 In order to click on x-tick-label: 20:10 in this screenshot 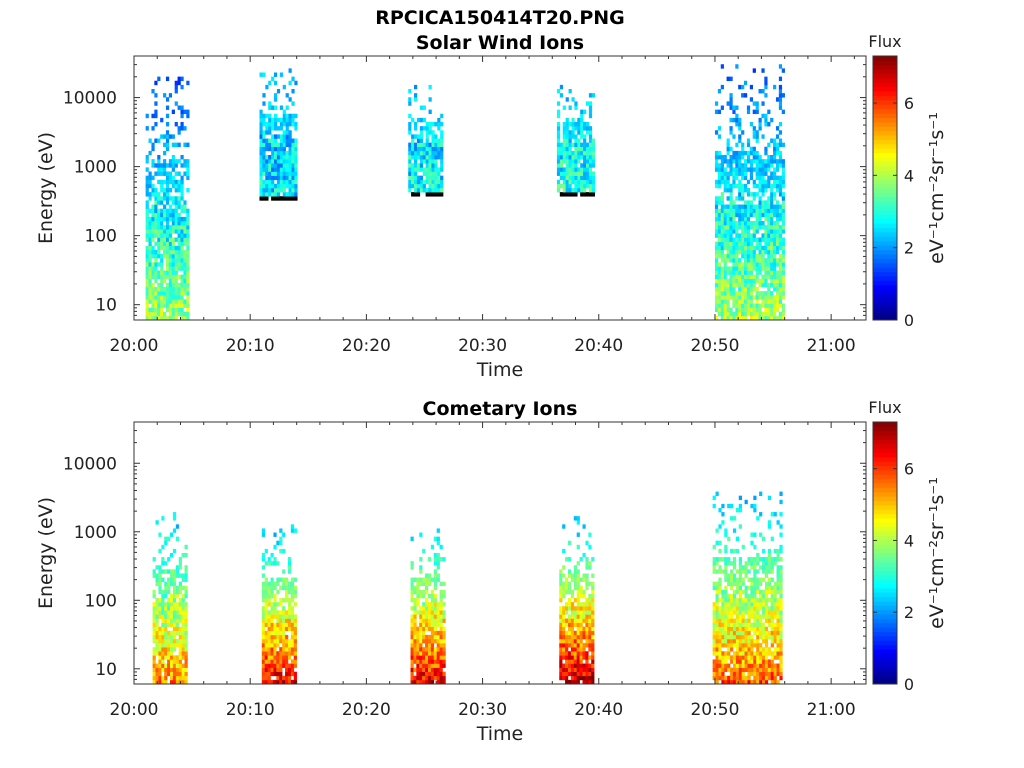, I will do `click(250, 346)`.